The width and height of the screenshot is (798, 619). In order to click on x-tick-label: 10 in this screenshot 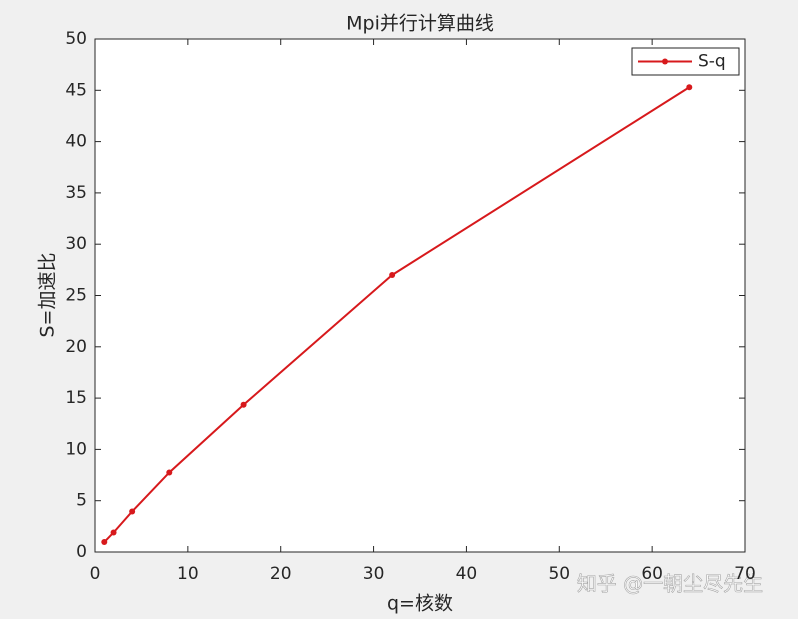, I will do `click(188, 574)`.